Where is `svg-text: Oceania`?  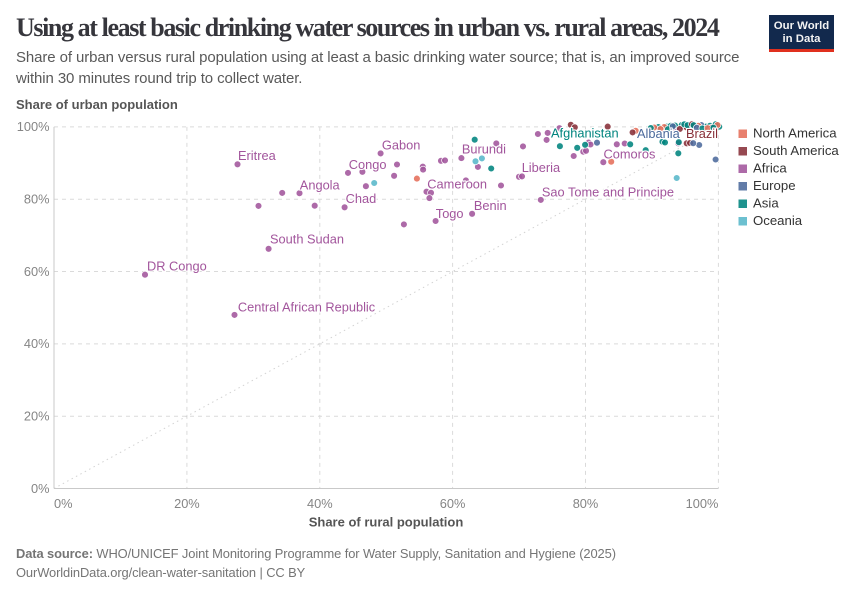 svg-text: Oceania is located at coordinates (778, 220).